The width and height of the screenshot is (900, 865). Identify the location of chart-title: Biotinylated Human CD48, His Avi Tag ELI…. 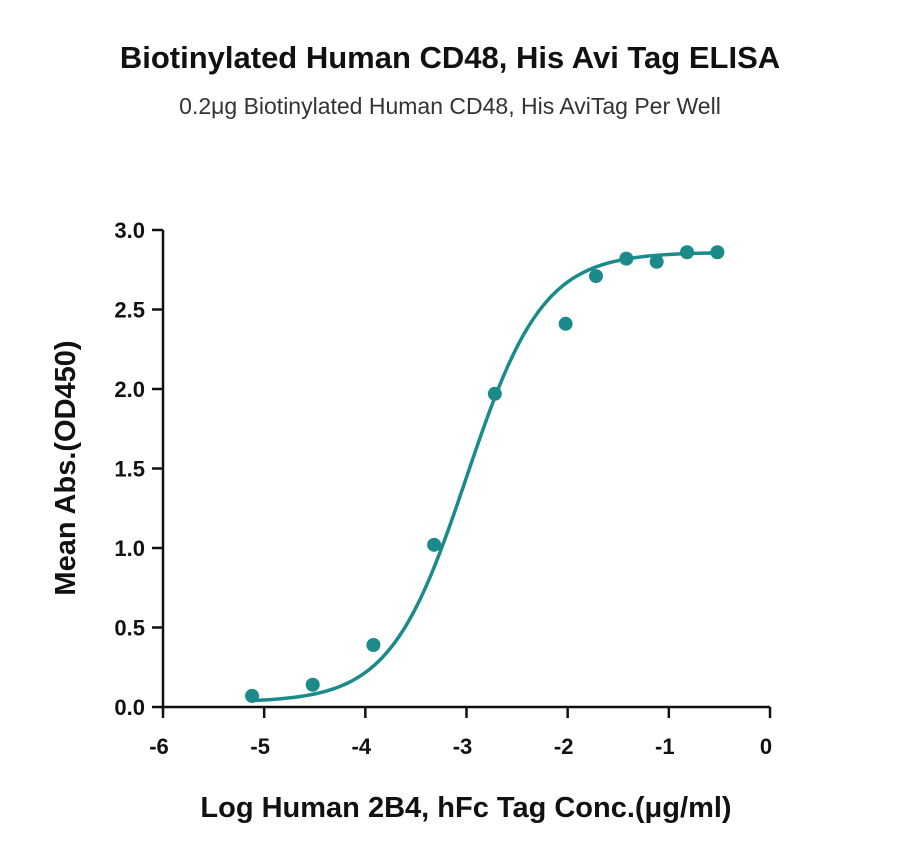
(450, 57).